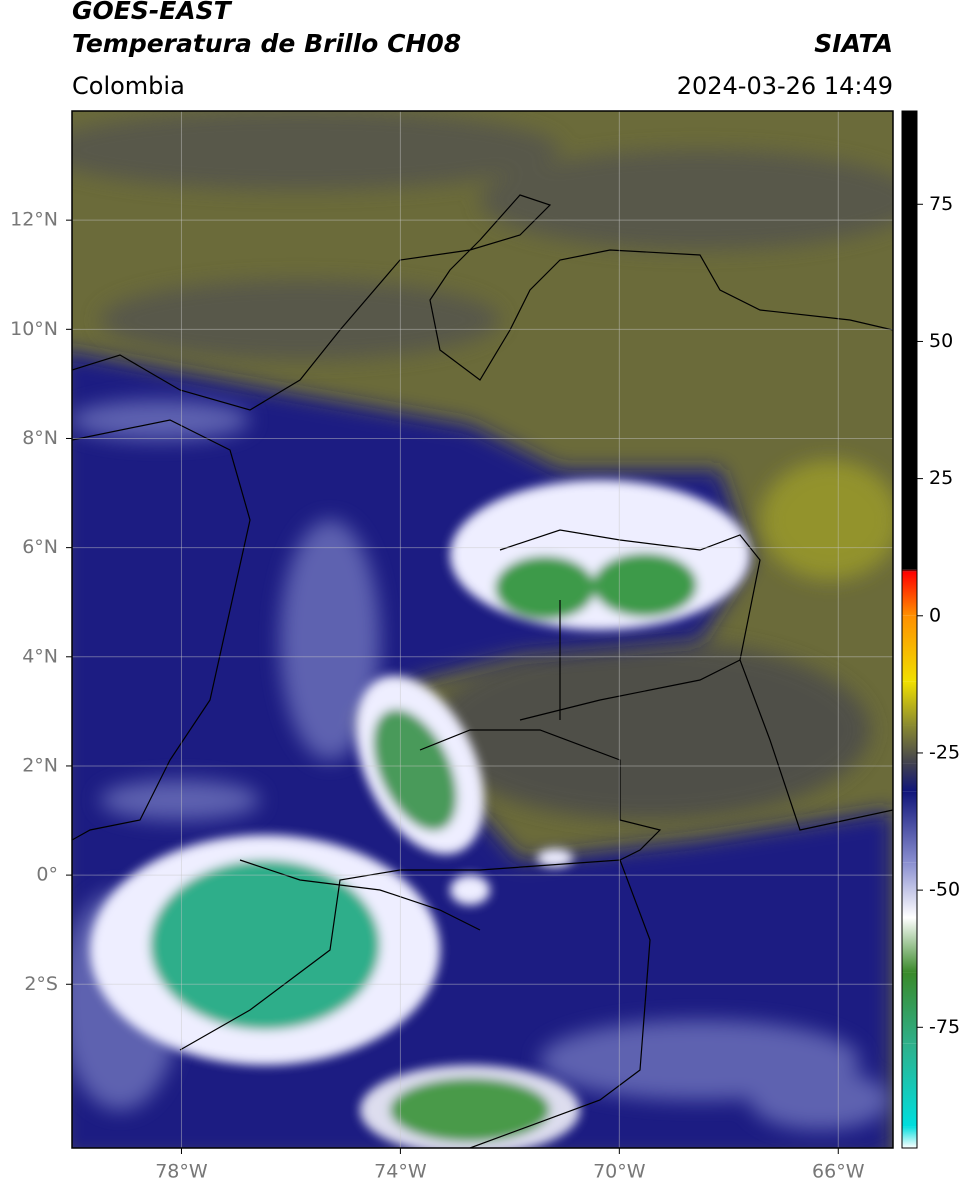 This screenshot has width=966, height=1194. Describe the element at coordinates (40, 765) in the screenshot. I see `y-tick-label: 2°N` at that location.